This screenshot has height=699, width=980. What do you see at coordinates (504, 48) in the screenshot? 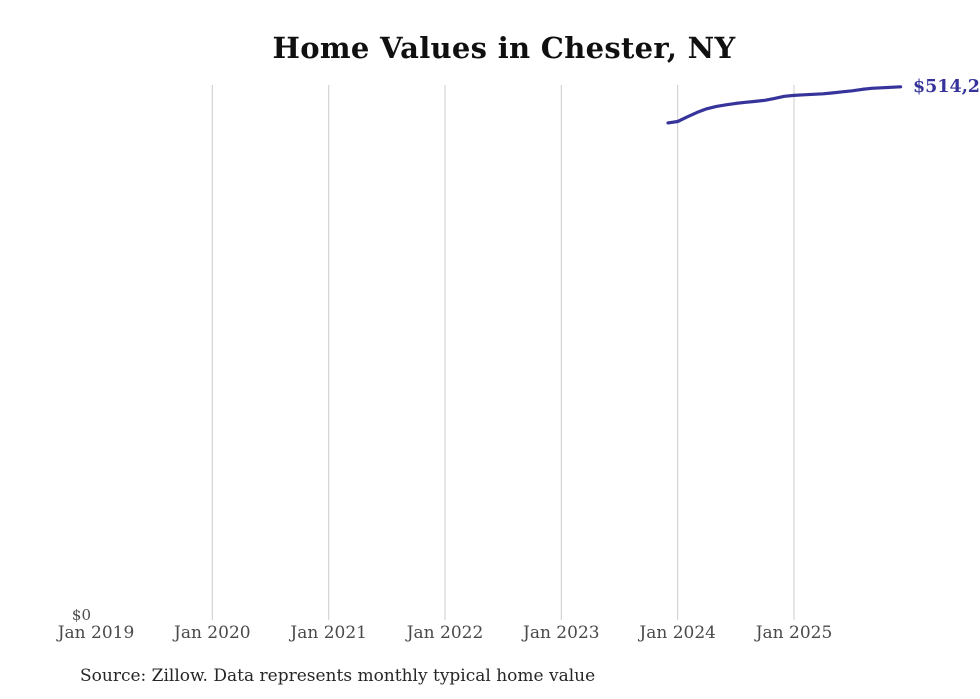
I see `chart-title: Home Values in Chester, NY` at bounding box center [504, 48].